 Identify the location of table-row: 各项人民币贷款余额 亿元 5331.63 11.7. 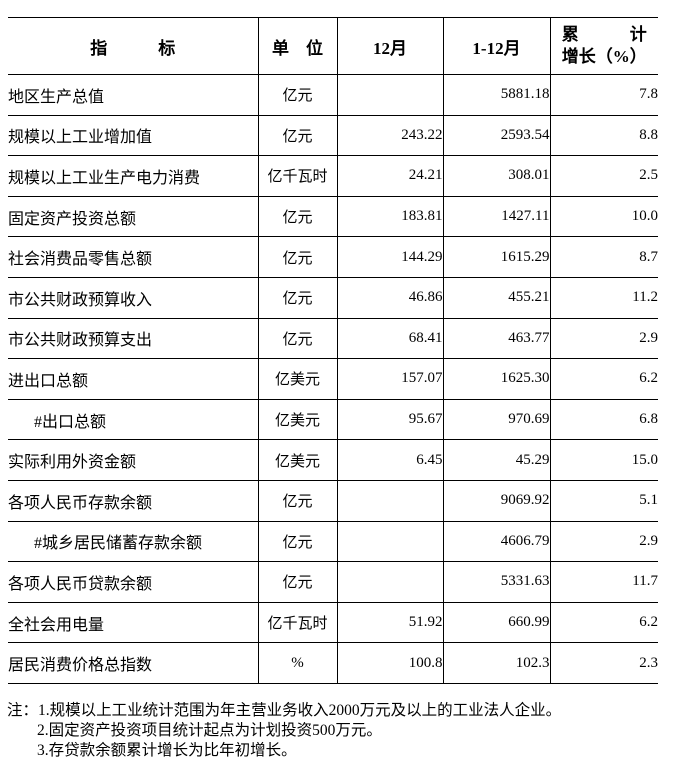
(333, 582).